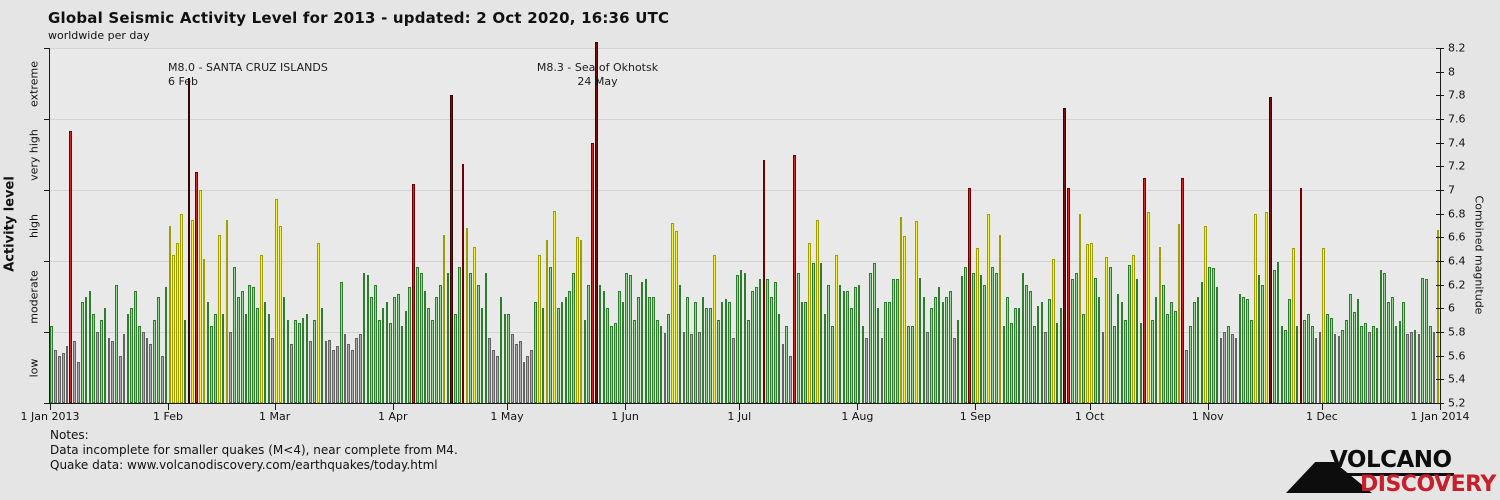  I want to click on bar-day-352-moderate, so click(1388, 352).